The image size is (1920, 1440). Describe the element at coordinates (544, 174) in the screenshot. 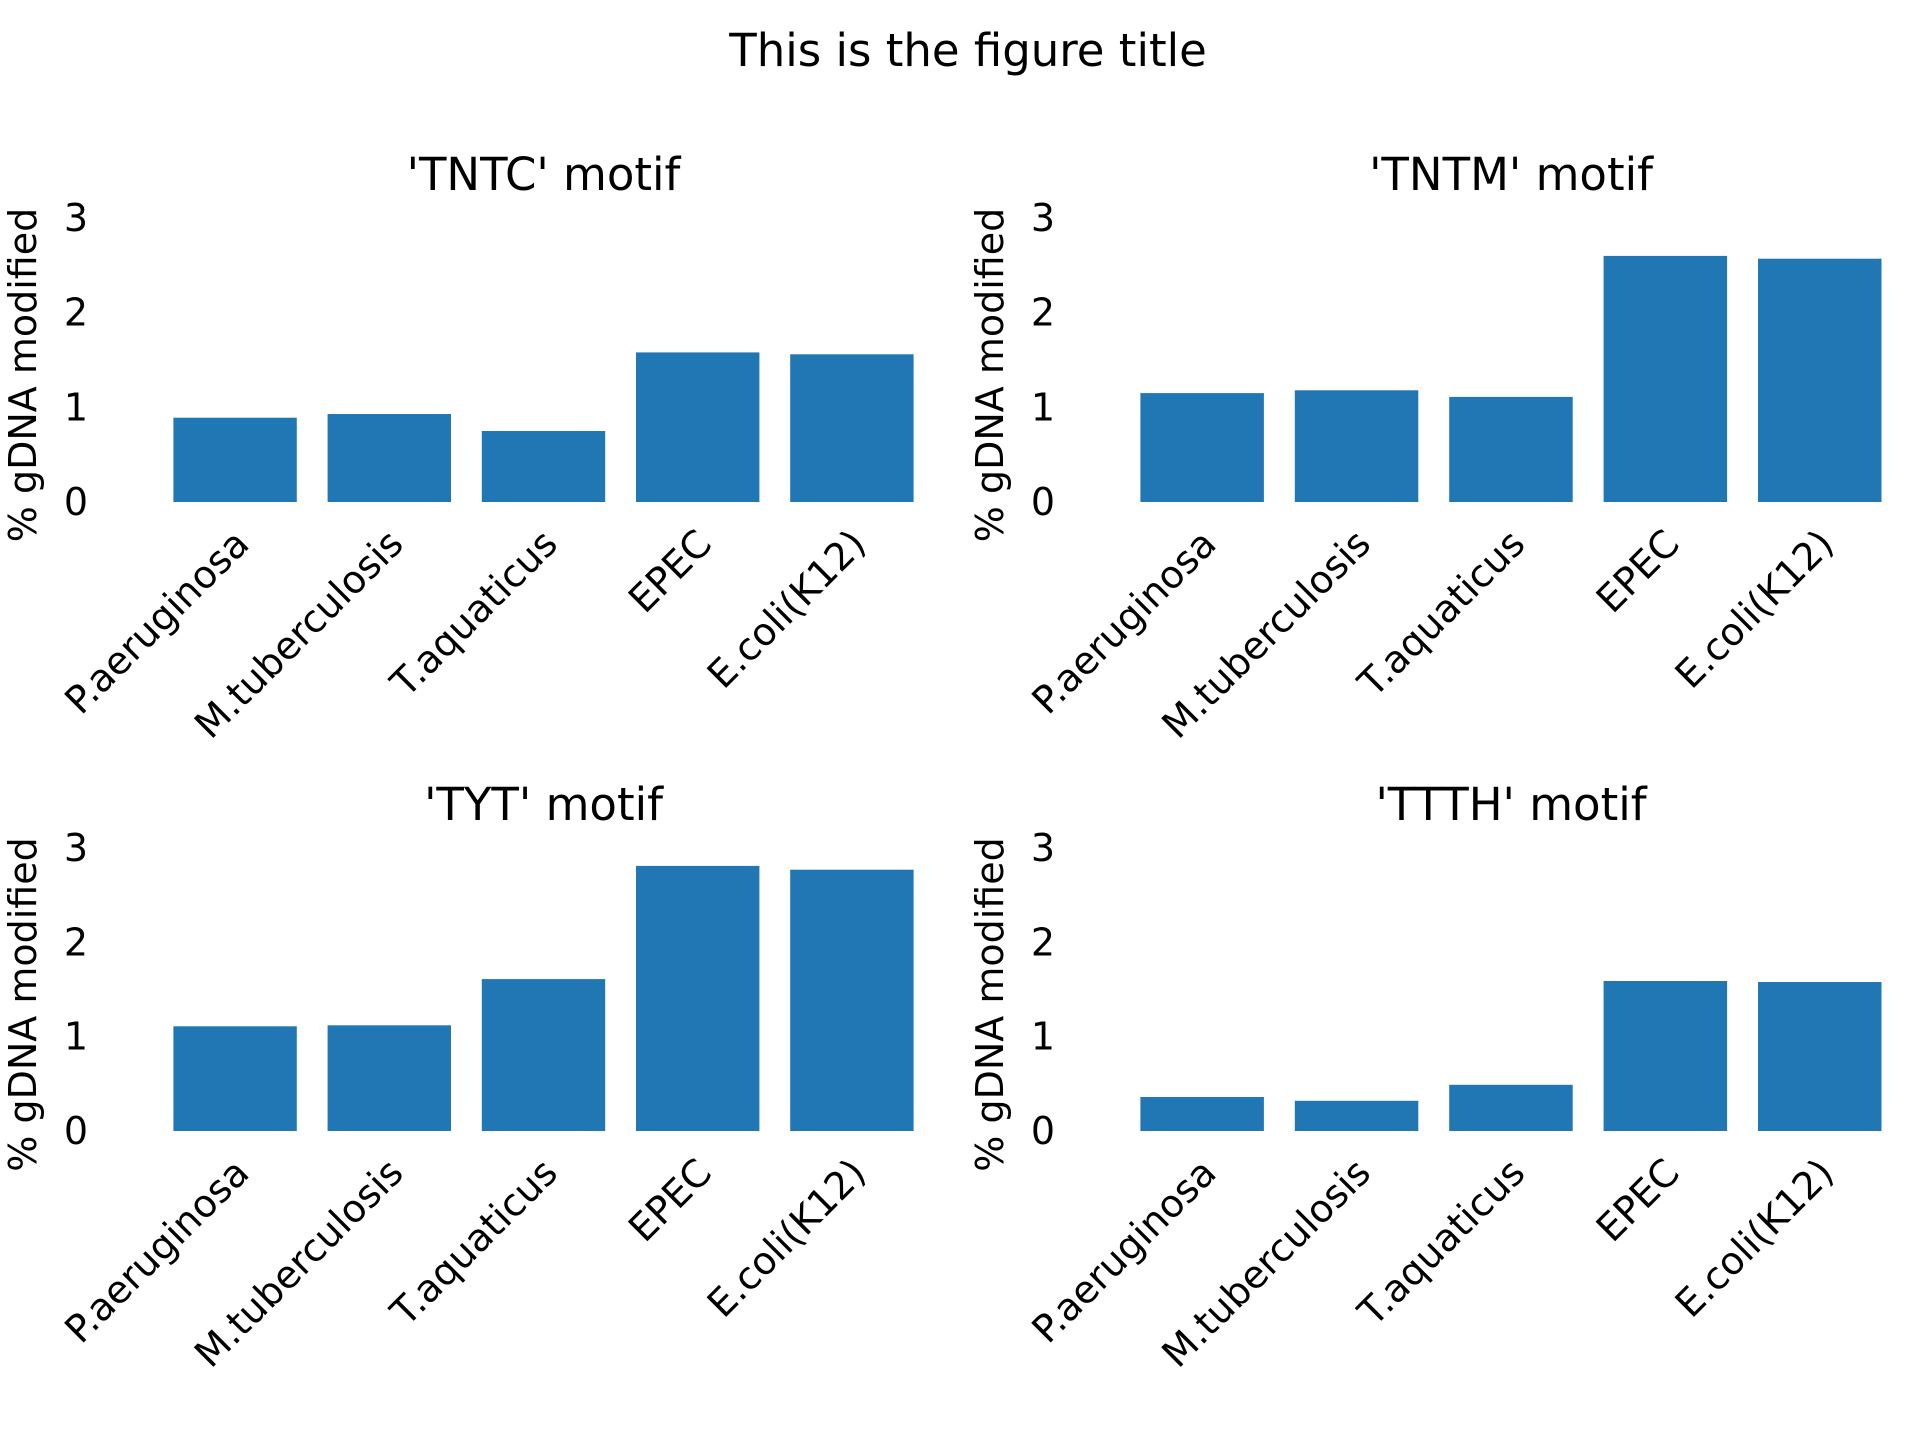

I see `panel-title: 'TNTC' motif` at that location.